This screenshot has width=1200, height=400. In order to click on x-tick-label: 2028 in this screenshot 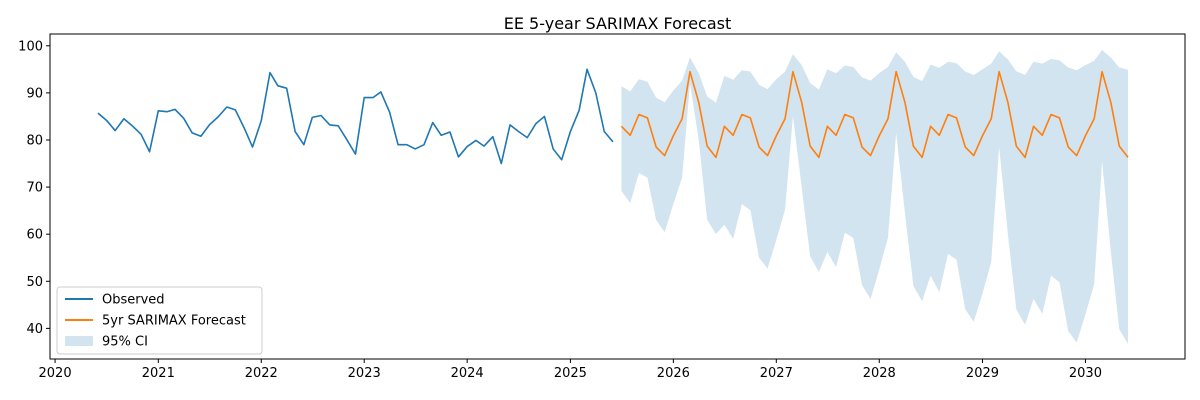, I will do `click(879, 373)`.